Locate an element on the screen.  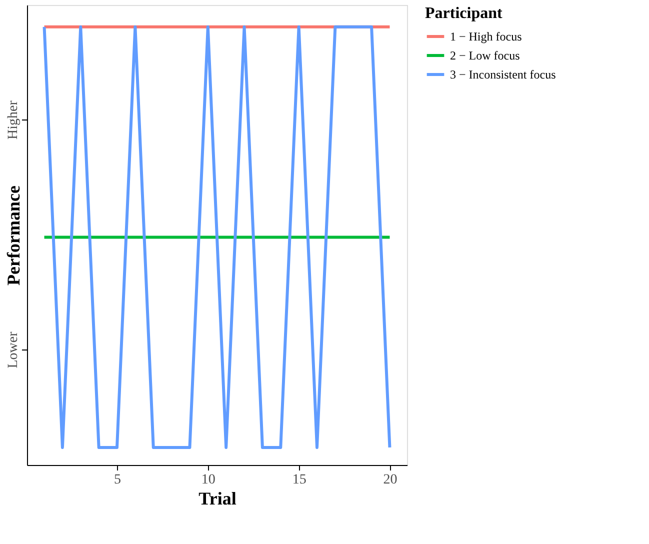
legend-label: 2 − Low focus is located at coordinates (485, 55).